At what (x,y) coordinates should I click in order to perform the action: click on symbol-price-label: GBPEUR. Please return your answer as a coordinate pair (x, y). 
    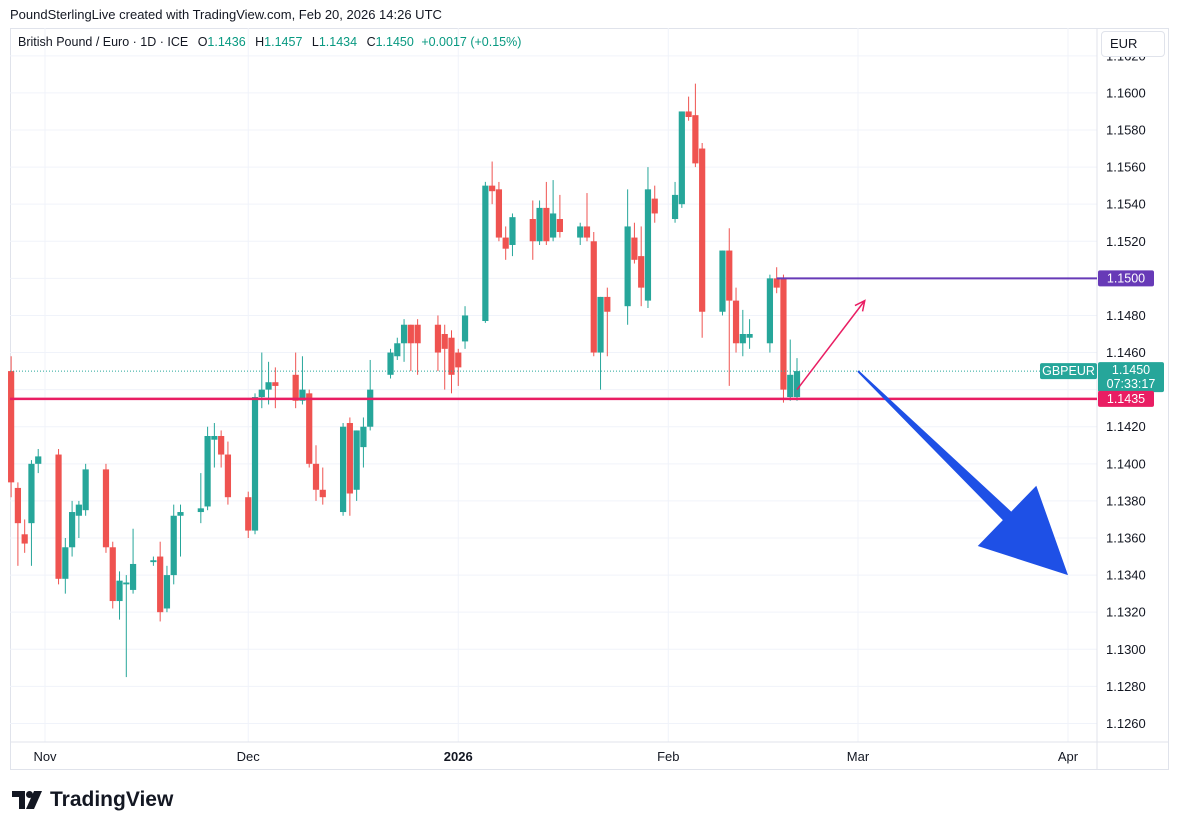
    Looking at the image, I should click on (1068, 371).